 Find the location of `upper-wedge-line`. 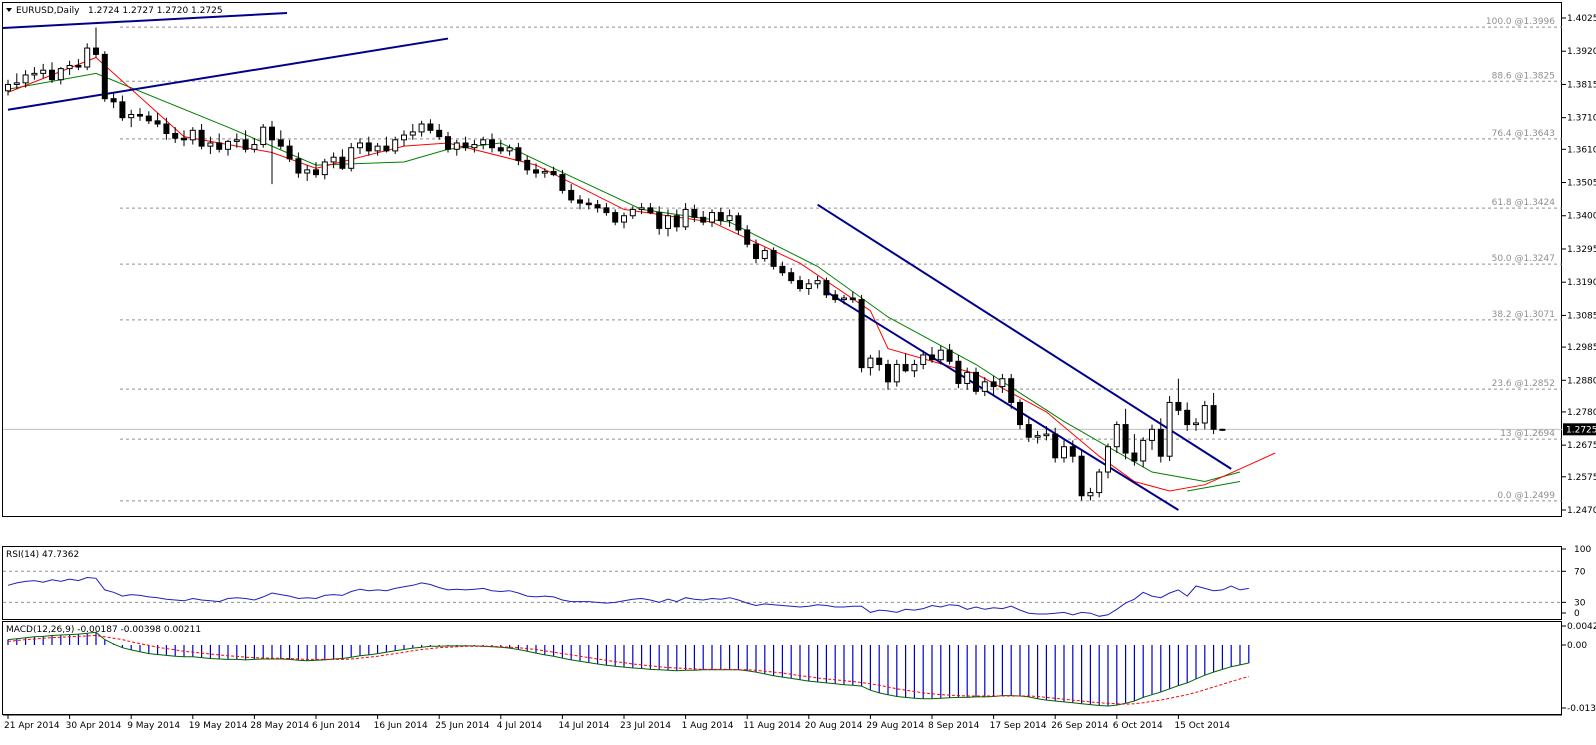

upper-wedge-line is located at coordinates (145, 20).